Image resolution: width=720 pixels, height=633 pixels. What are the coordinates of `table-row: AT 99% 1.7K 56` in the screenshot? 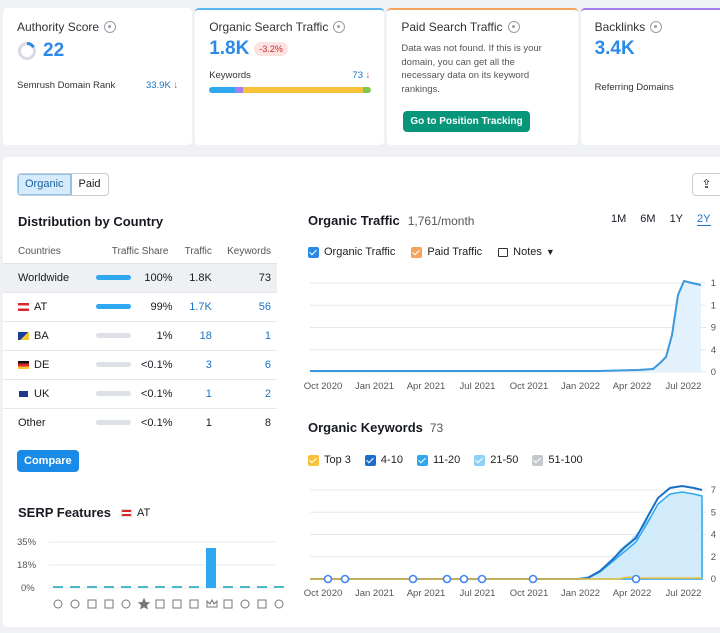 It's located at (140, 307).